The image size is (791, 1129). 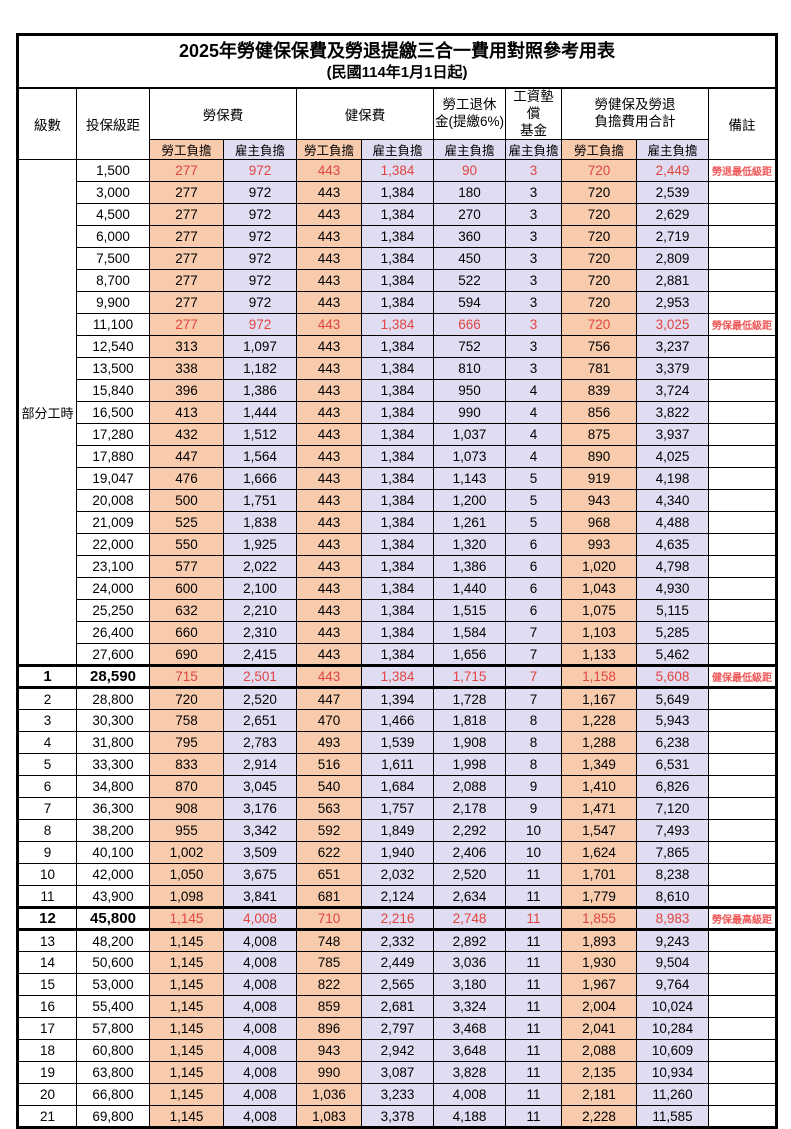 I want to click on value-cell: 1,624, so click(x=599, y=853).